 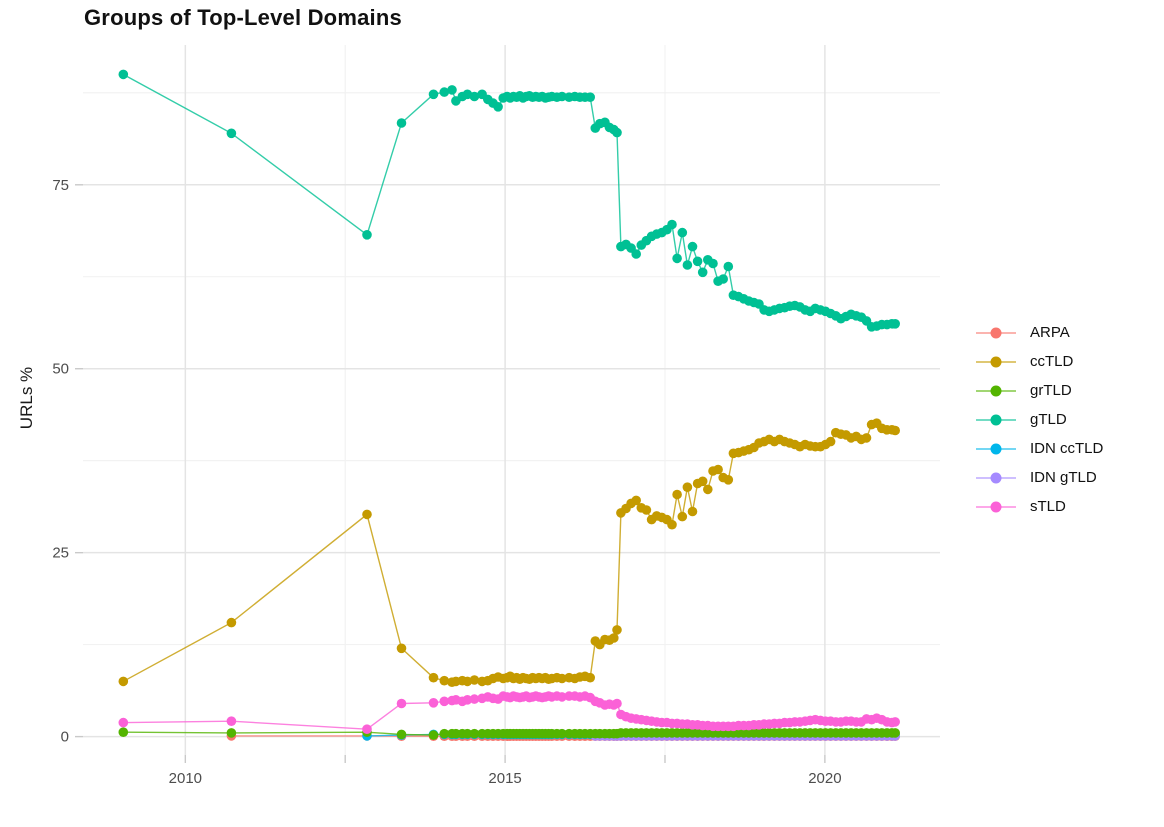 I want to click on legend-item-stld: sTLD, so click(x=1039, y=506).